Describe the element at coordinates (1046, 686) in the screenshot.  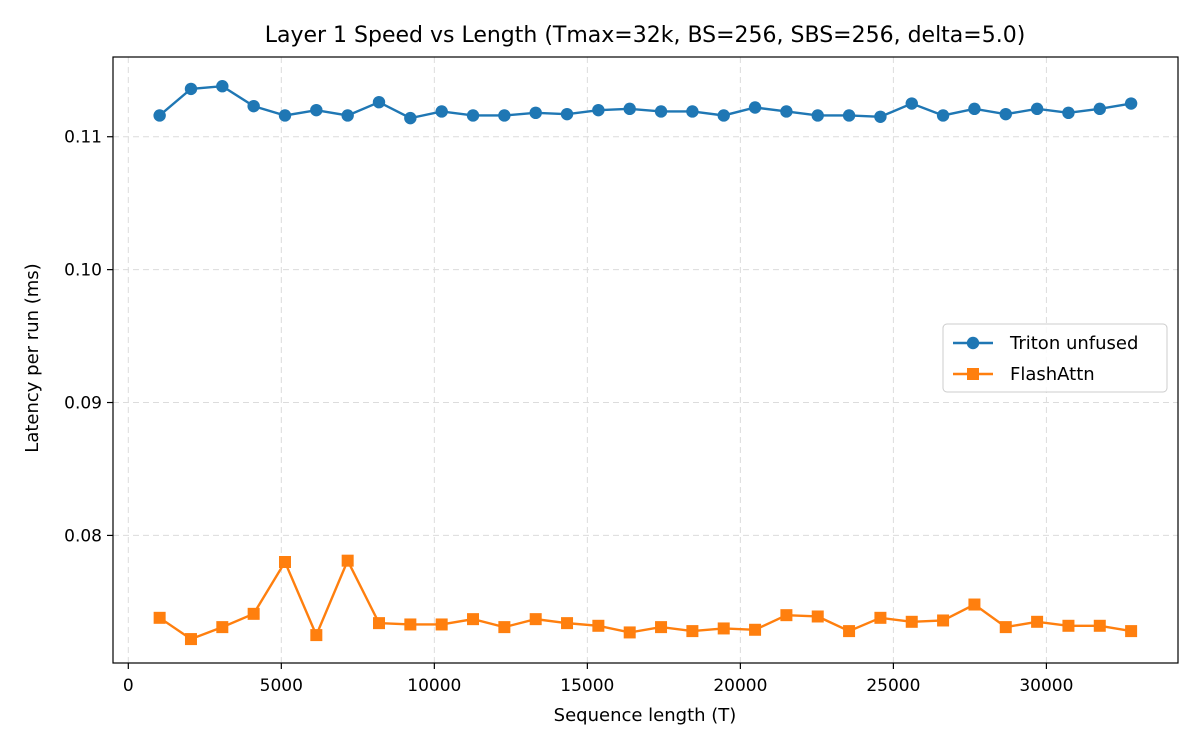
I see `x-tick-label: 30000` at that location.